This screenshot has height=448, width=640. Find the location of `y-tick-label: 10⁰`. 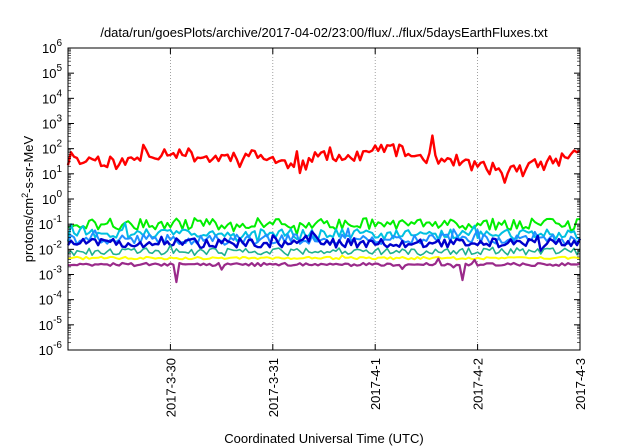

y-tick-label: 10⁰ is located at coordinates (52, 198).